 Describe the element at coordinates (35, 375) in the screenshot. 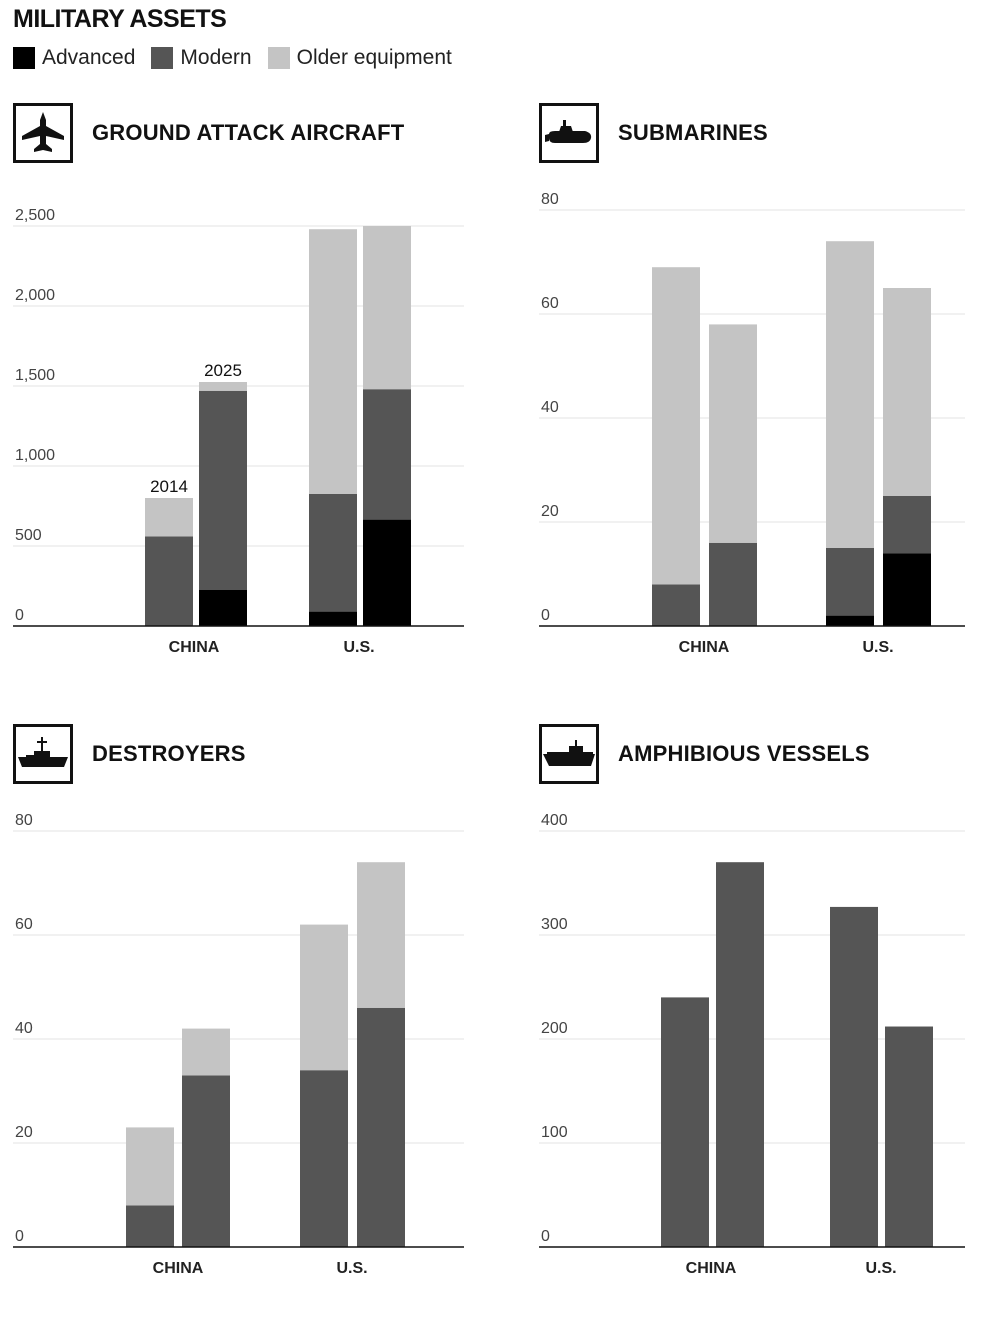

I see `y-tick-label: 1,500` at that location.